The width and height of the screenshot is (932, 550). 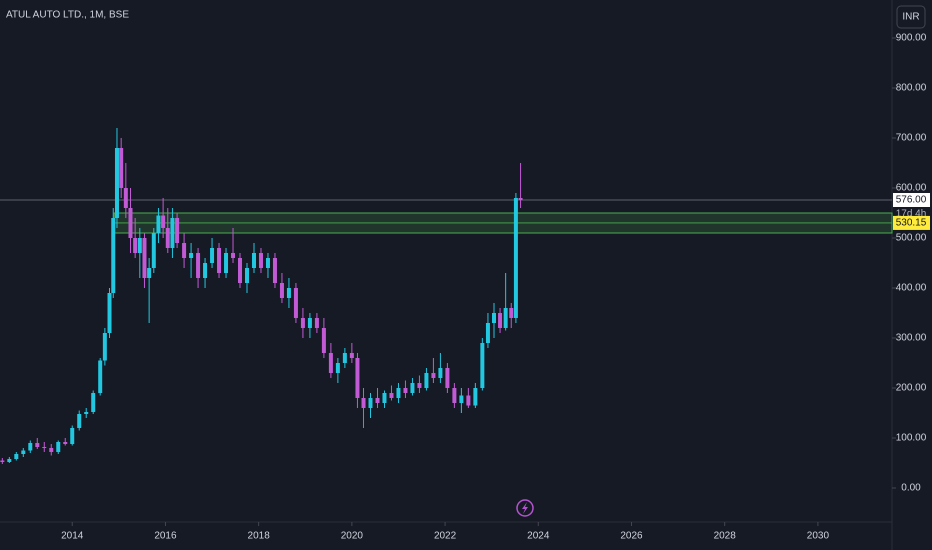 I want to click on icon-bolt, so click(x=525, y=508).